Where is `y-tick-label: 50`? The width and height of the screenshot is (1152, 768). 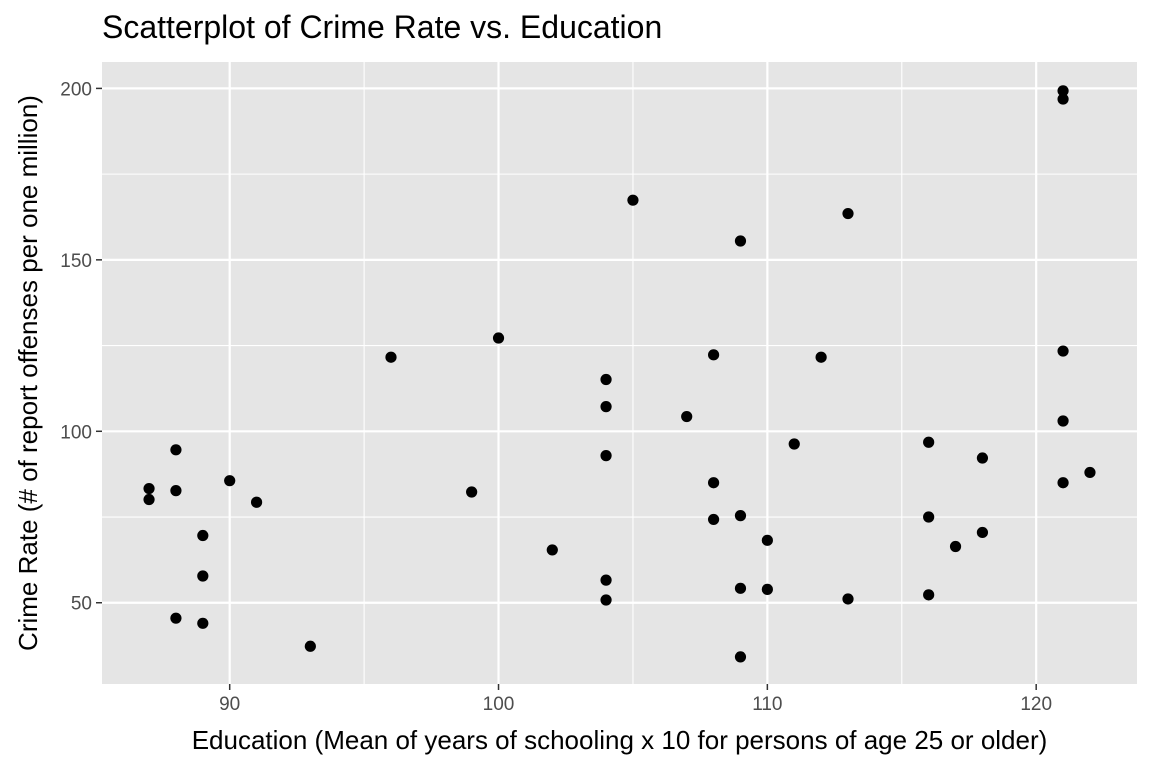 y-tick-label: 50 is located at coordinates (81, 604).